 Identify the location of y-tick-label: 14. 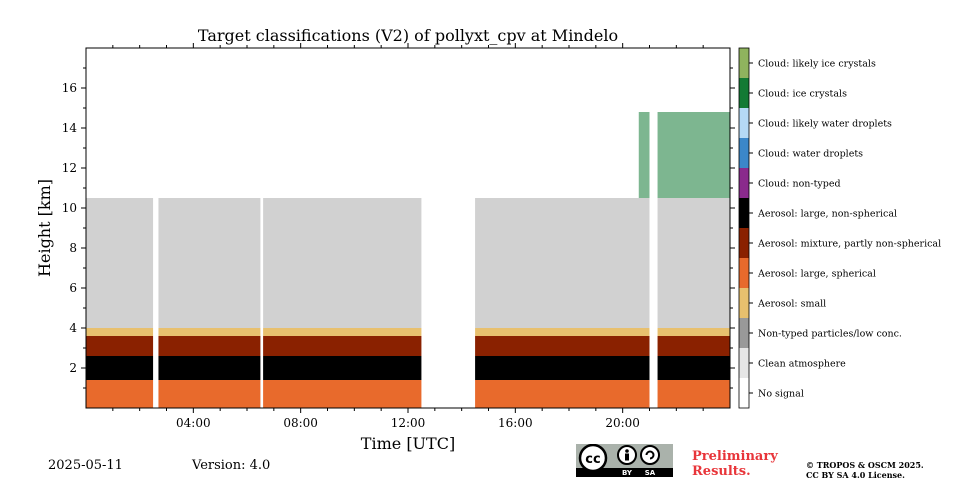
(70, 128).